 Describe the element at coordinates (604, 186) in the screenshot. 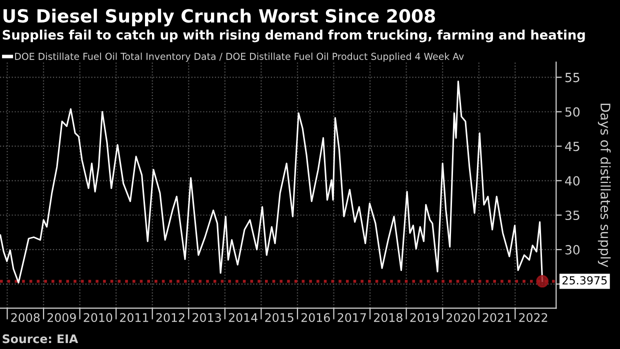

I see `y-axis-title: Days of distillates supply` at that location.